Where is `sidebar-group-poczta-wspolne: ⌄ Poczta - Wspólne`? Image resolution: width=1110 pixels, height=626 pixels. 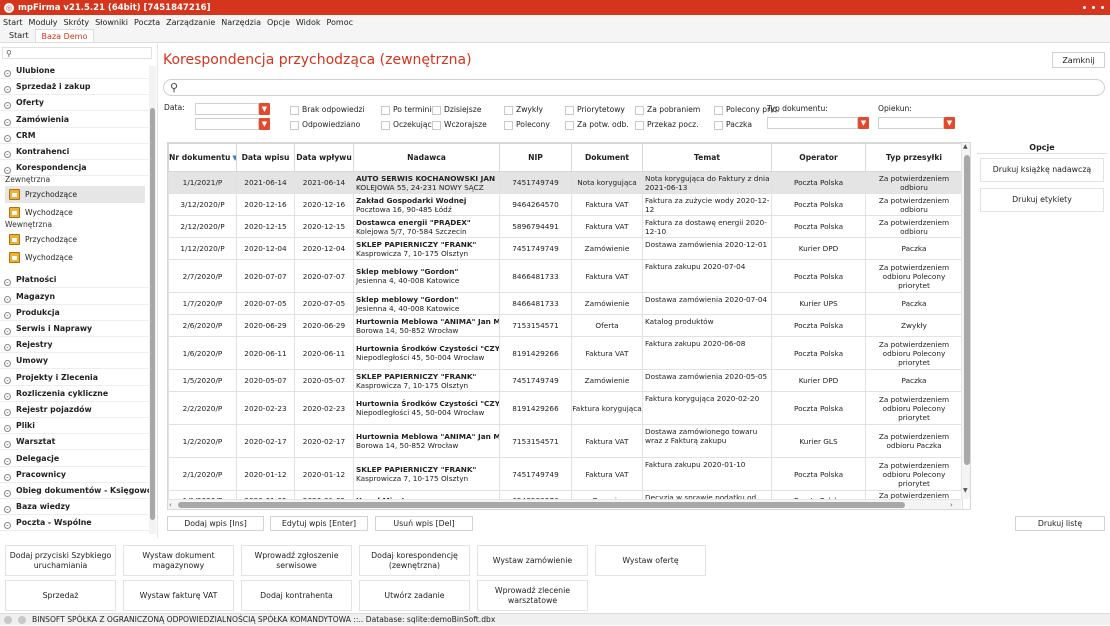
sidebar-group-poczta-wspolne: ⌄ Poczta - Wspólne is located at coordinates (75, 523).